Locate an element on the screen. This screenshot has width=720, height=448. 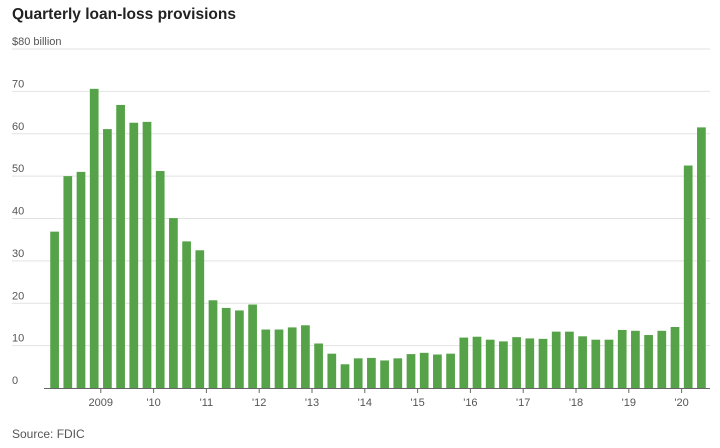
x-tick-label: '13 is located at coordinates (312, 403).